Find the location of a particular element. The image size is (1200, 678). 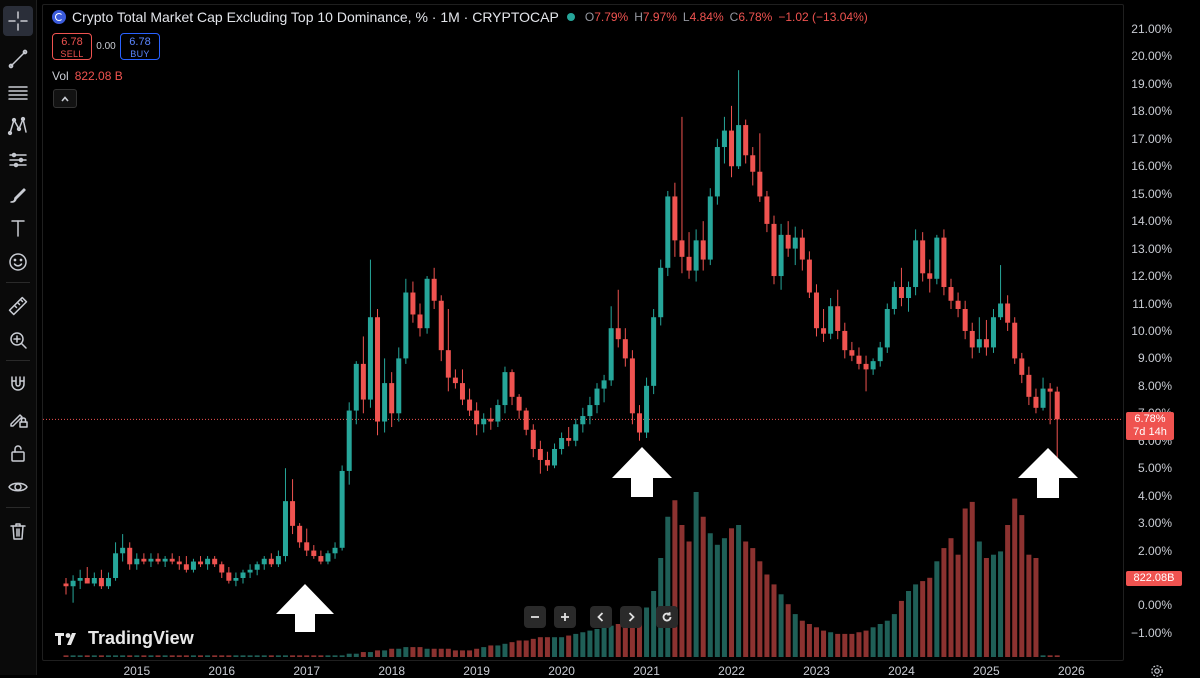

text-icon is located at coordinates (18, 228).